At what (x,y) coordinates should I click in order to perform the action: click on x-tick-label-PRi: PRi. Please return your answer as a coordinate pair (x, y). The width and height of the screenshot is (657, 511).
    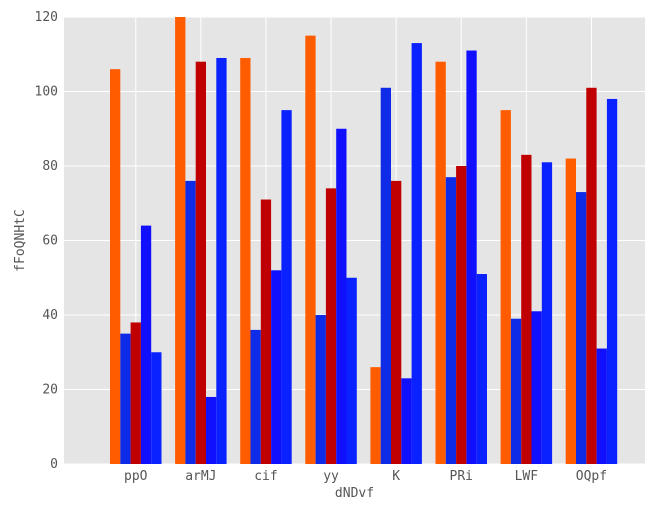
    Looking at the image, I should click on (461, 476).